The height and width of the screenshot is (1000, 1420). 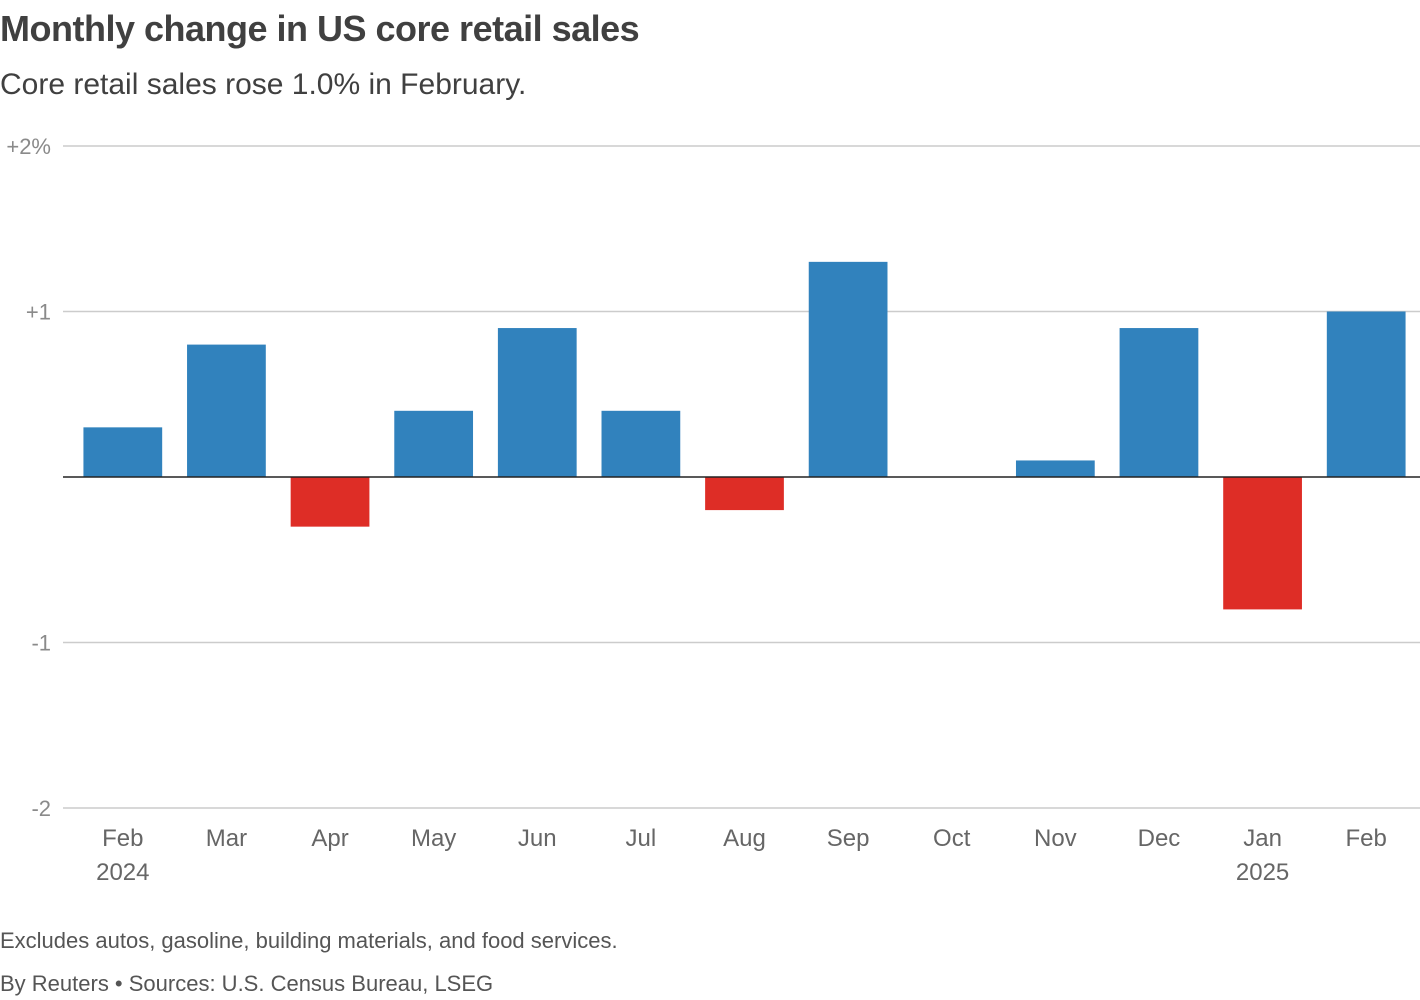 I want to click on x-tick-label: Aug, so click(x=744, y=838).